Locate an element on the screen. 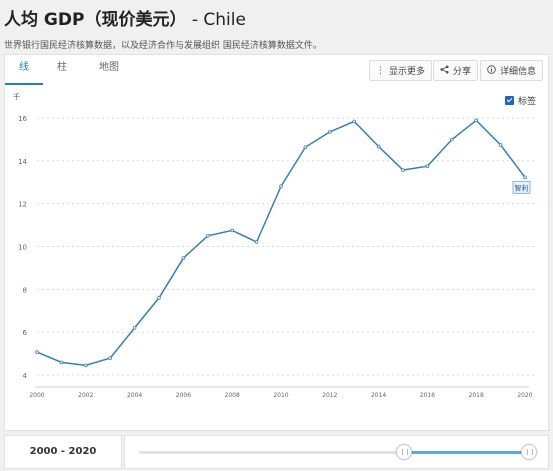 The width and height of the screenshot is (553, 471). x-tick-label: 2012 is located at coordinates (329, 395).